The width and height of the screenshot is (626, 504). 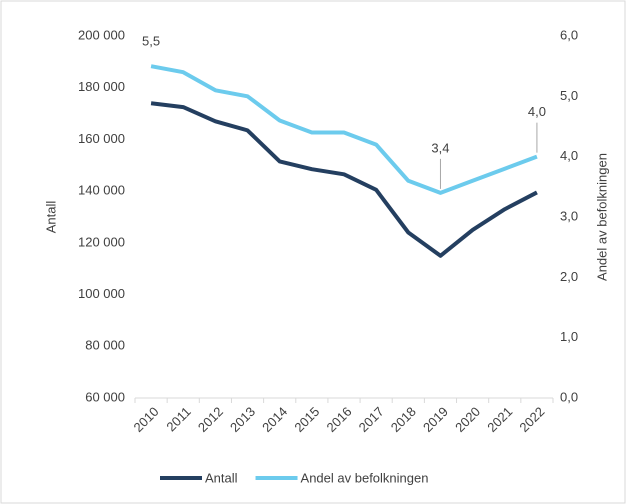 What do you see at coordinates (569, 155) in the screenshot?
I see `y2-tick-label: 4,0` at bounding box center [569, 155].